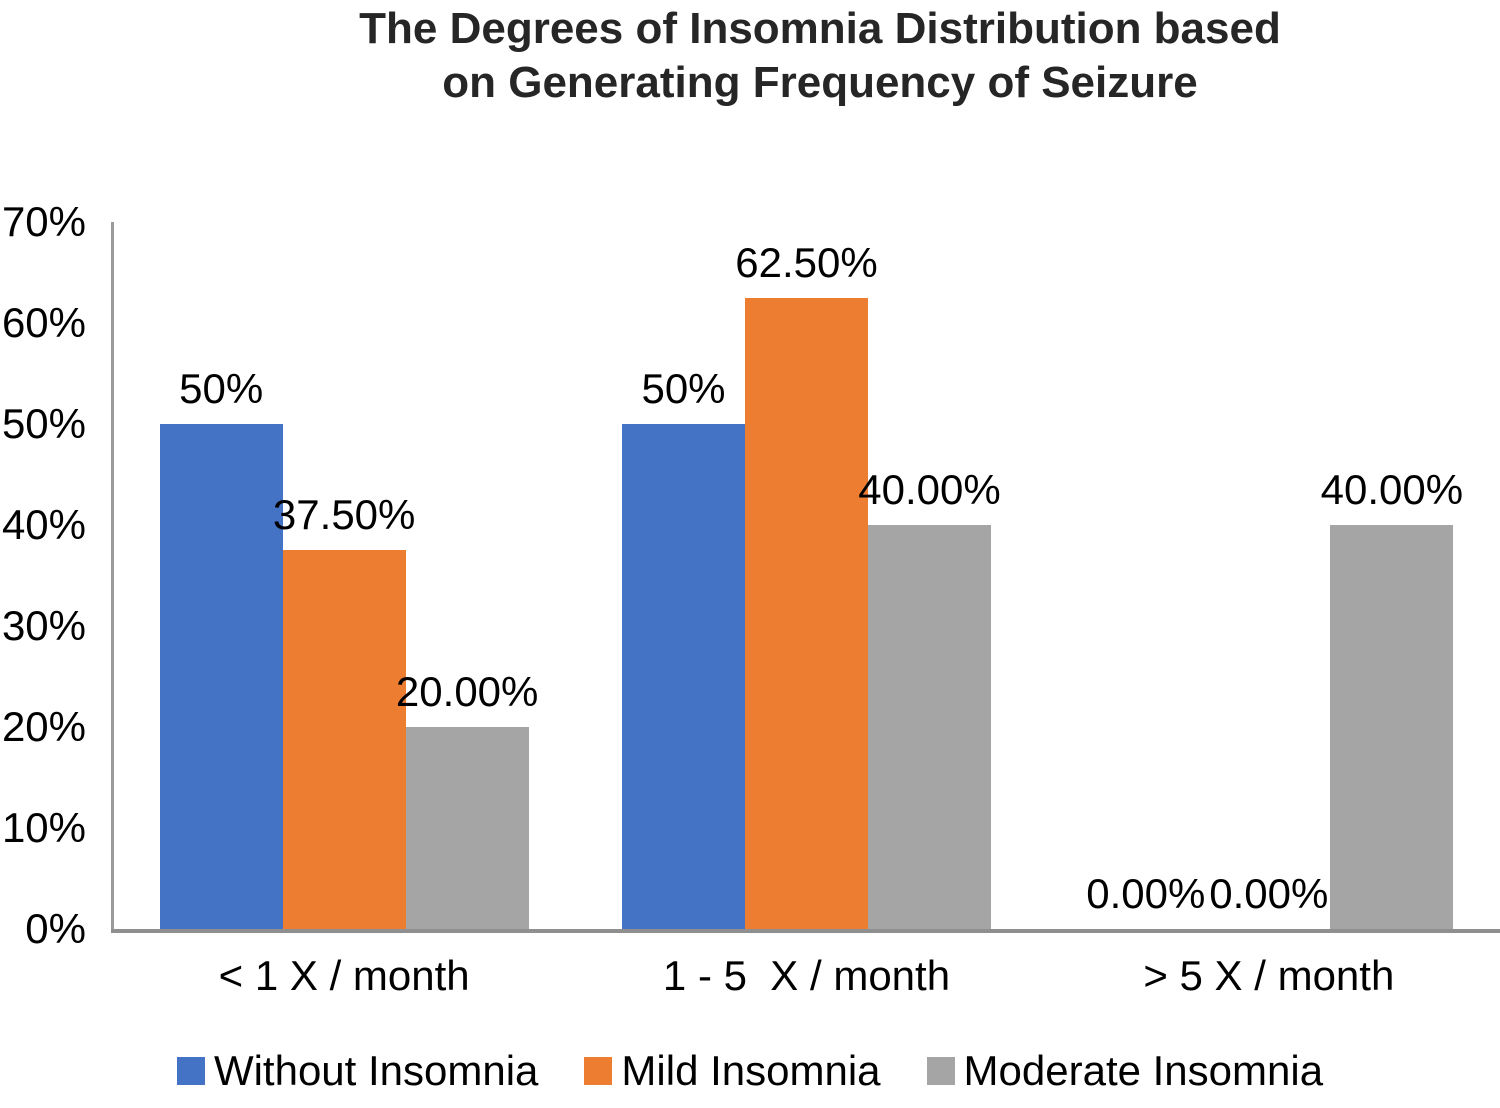  I want to click on legend-label: Without Insomnia, so click(376, 1070).